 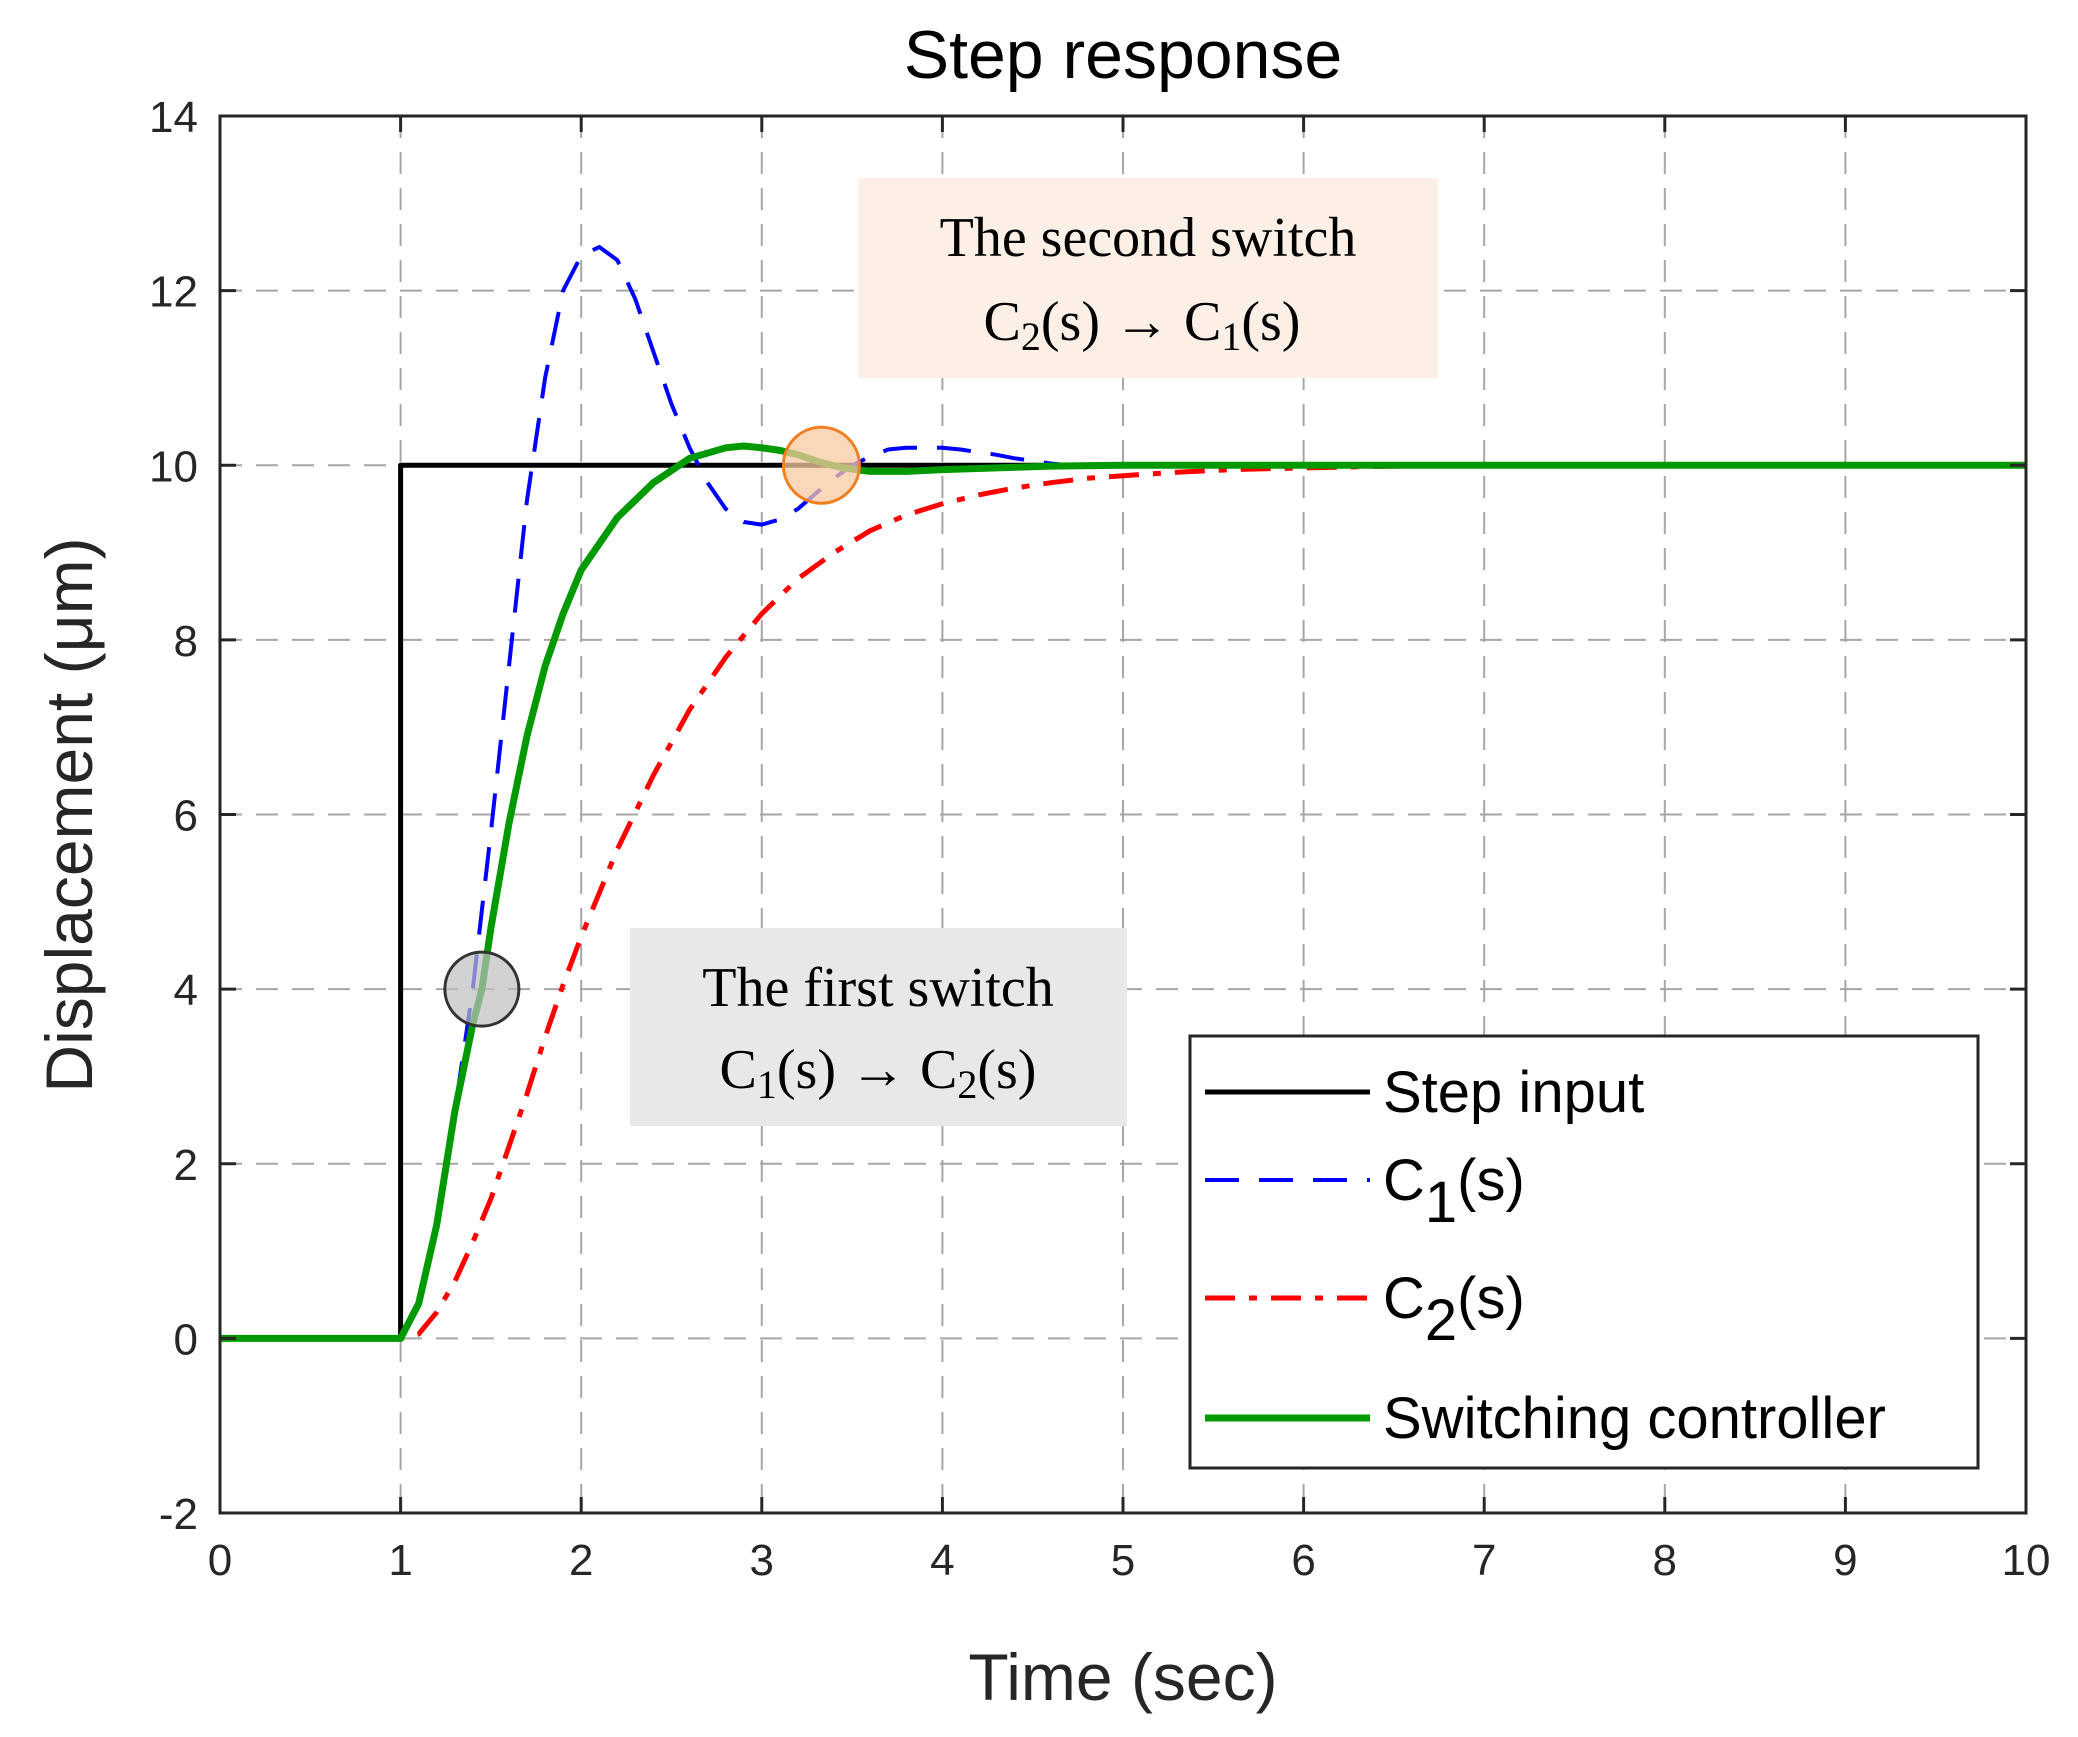 I want to click on x-axis-label: Time (sec), so click(x=1122, y=1677).